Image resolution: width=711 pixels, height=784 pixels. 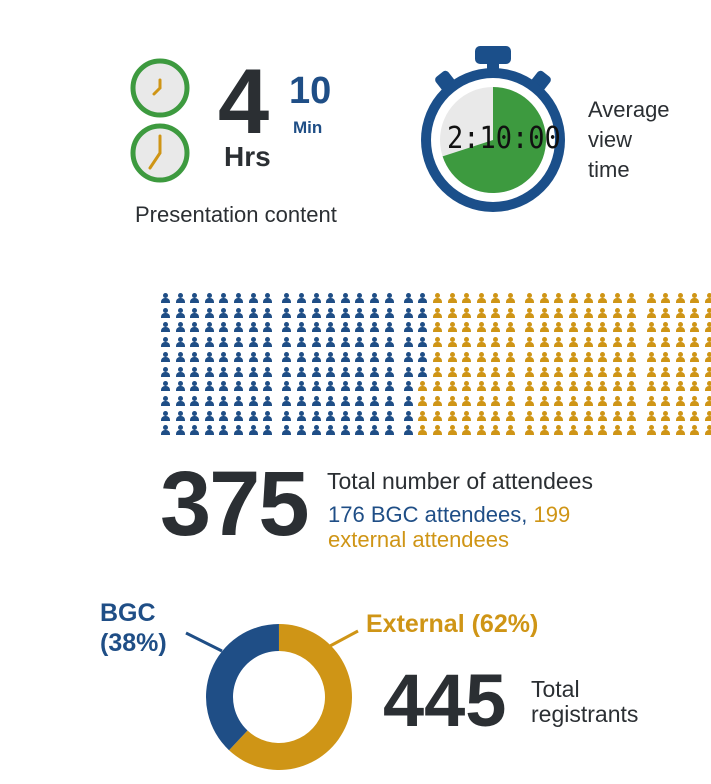 What do you see at coordinates (629, 109) in the screenshot?
I see `view-time-label-line1: Average` at bounding box center [629, 109].